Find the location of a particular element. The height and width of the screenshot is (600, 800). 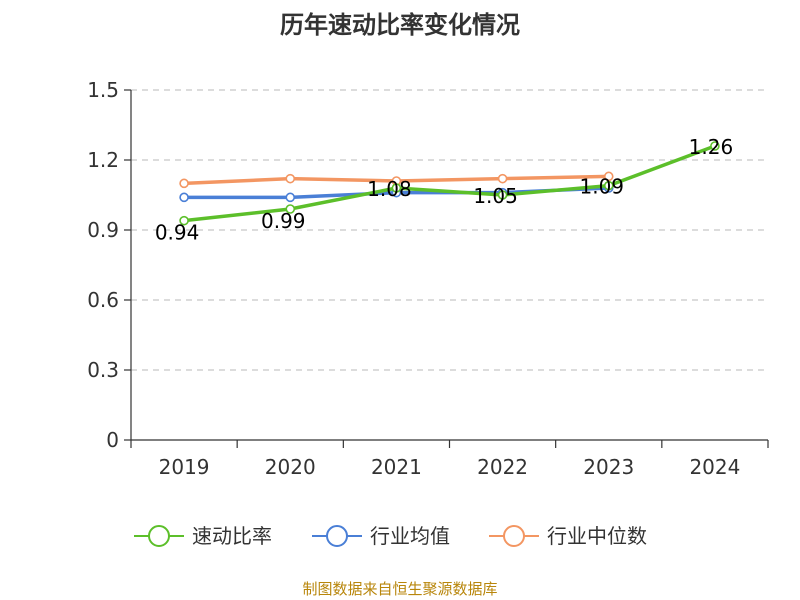

legend-item-1: 行业均值 is located at coordinates (381, 536).